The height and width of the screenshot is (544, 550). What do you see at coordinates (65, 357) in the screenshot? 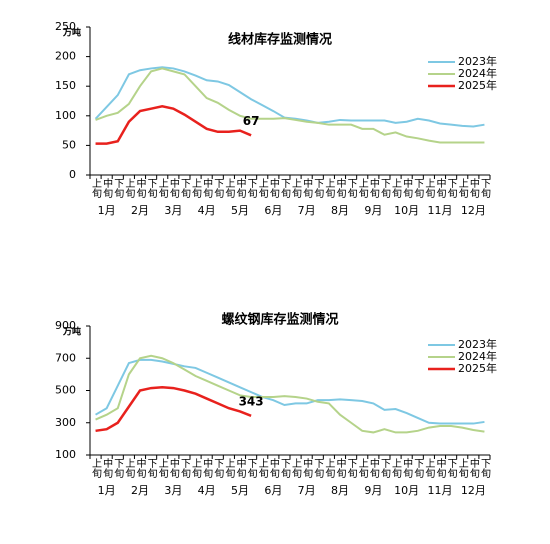
I see `y-tick-label: 700` at bounding box center [65, 357].